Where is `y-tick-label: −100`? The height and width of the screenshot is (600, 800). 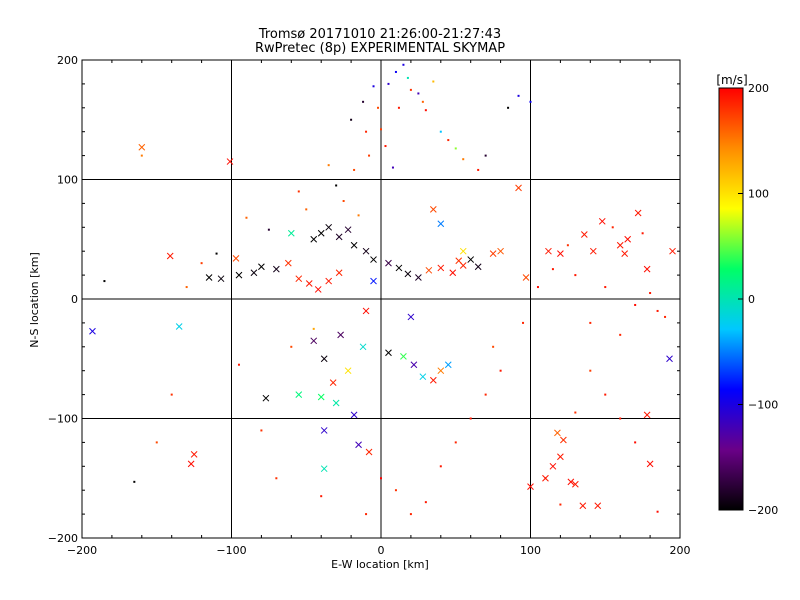
y-tick-label: −100 is located at coordinates (63, 419).